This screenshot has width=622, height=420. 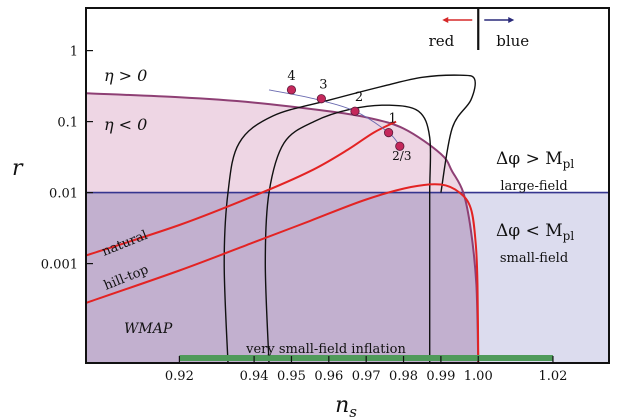 What do you see at coordinates (392, 119) in the screenshot?
I see `model-point-label-4: 1` at bounding box center [392, 119].